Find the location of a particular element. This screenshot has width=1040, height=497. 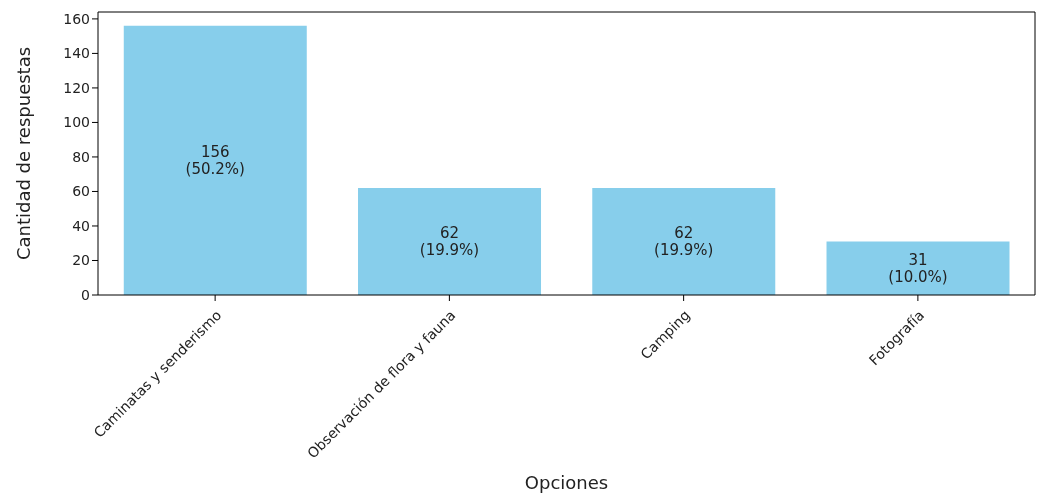

y-tick-label: 80 is located at coordinates (81, 156).